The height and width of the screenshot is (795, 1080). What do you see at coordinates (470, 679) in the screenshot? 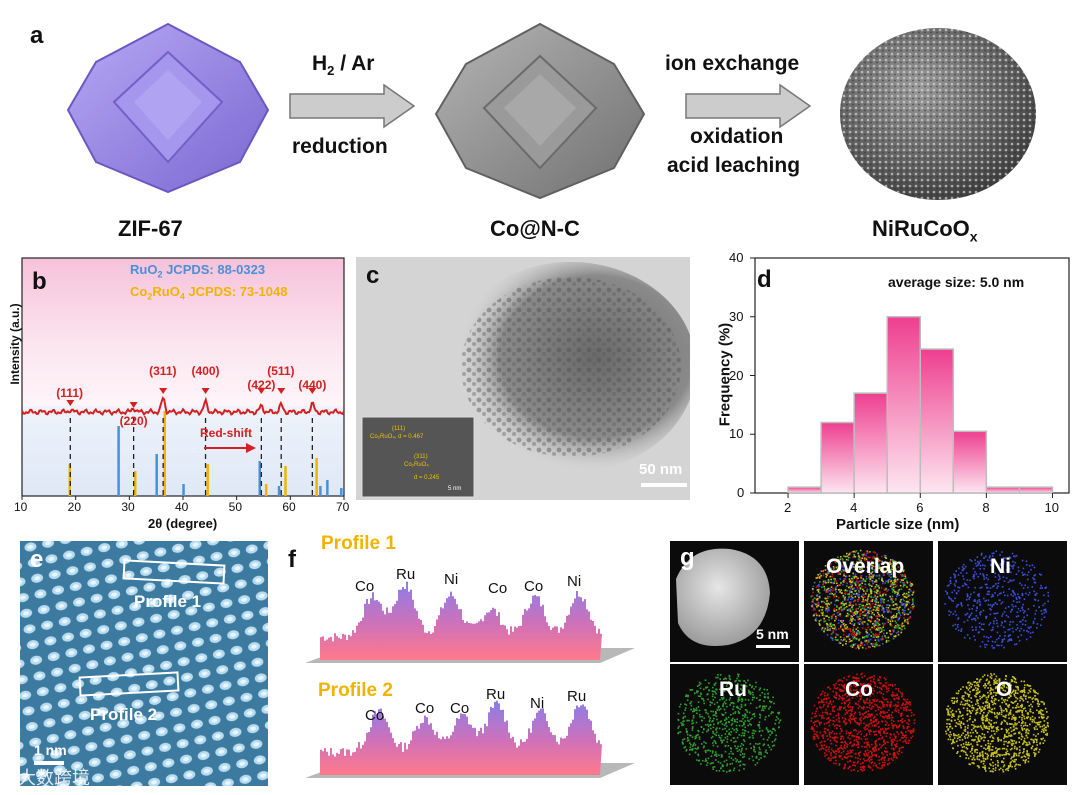
I see `line-profiles` at bounding box center [470, 679].